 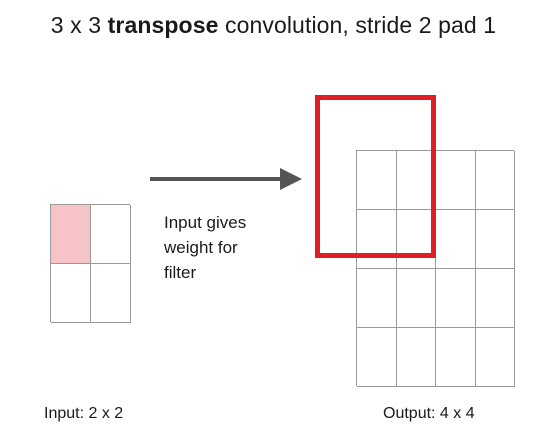 What do you see at coordinates (71, 234) in the screenshot?
I see `input-cell-highlighted` at bounding box center [71, 234].